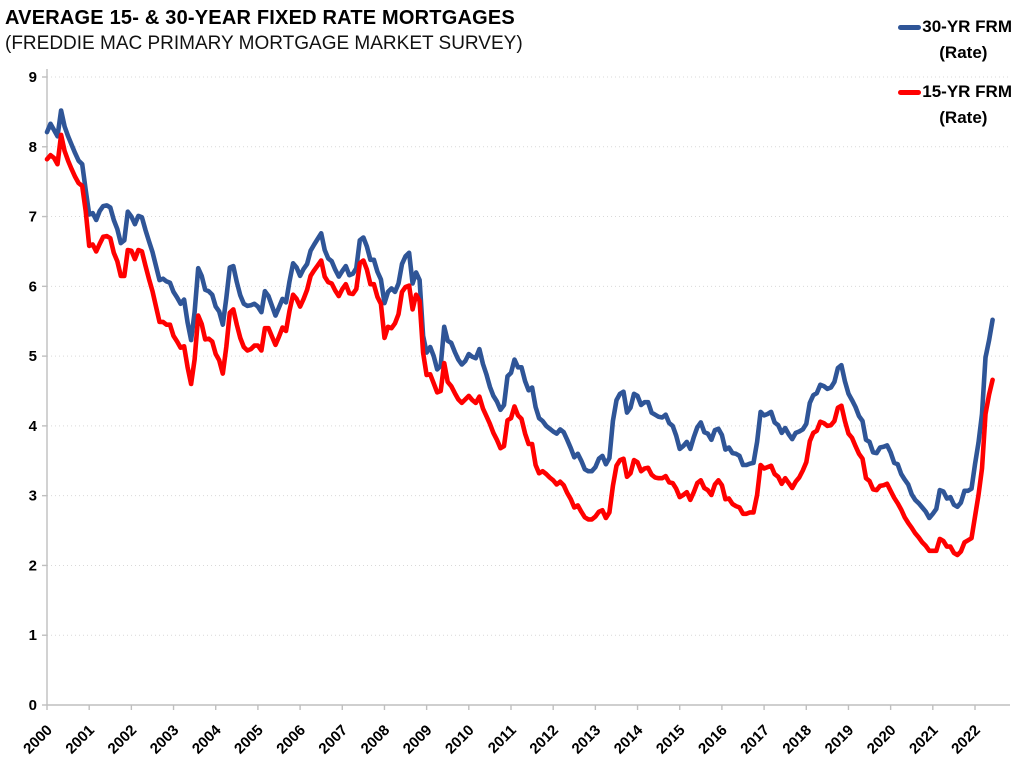  I want to click on x-tick-label: 2009, so click(418, 740).